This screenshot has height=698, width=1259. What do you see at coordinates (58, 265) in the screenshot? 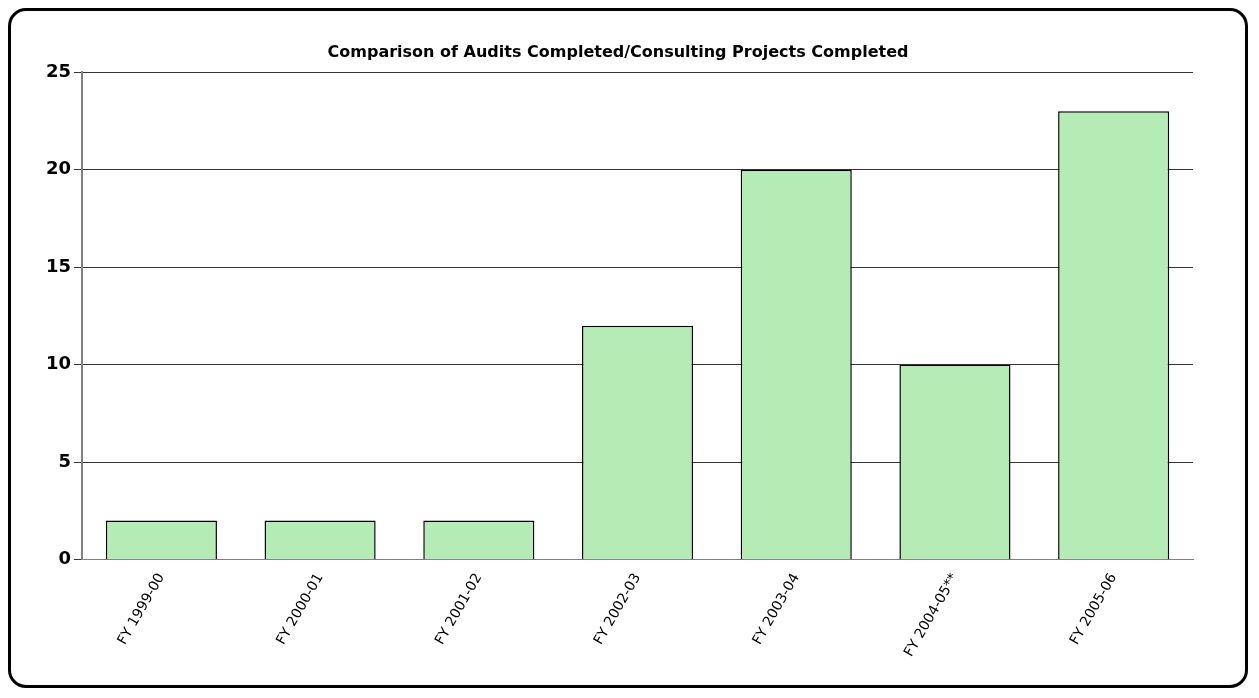
I see `y-tick-label: 15` at bounding box center [58, 265].